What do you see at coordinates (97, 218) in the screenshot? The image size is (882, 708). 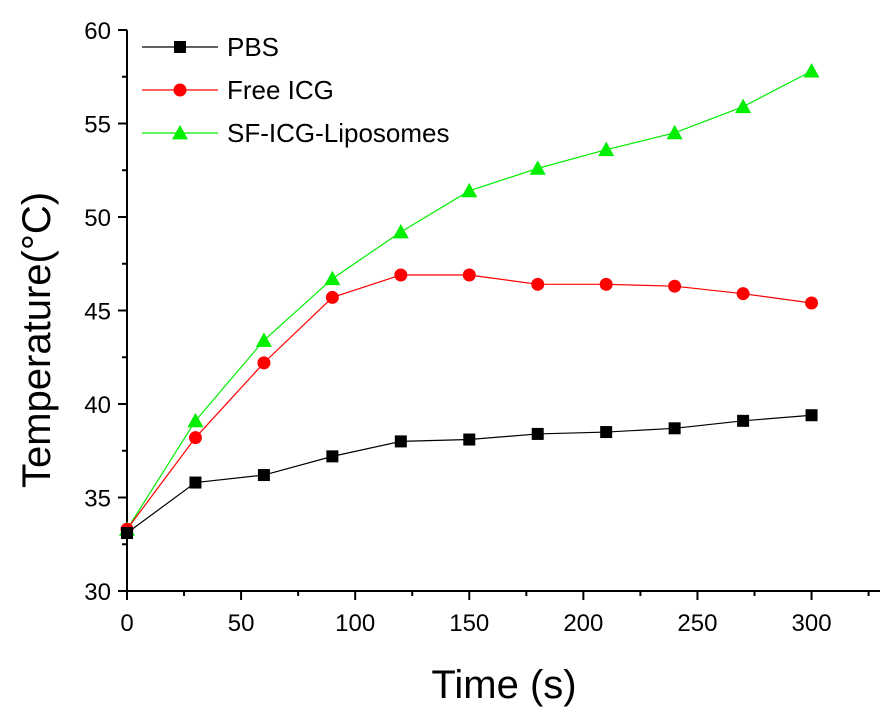 I see `y-tick-label: 50` at bounding box center [97, 218].